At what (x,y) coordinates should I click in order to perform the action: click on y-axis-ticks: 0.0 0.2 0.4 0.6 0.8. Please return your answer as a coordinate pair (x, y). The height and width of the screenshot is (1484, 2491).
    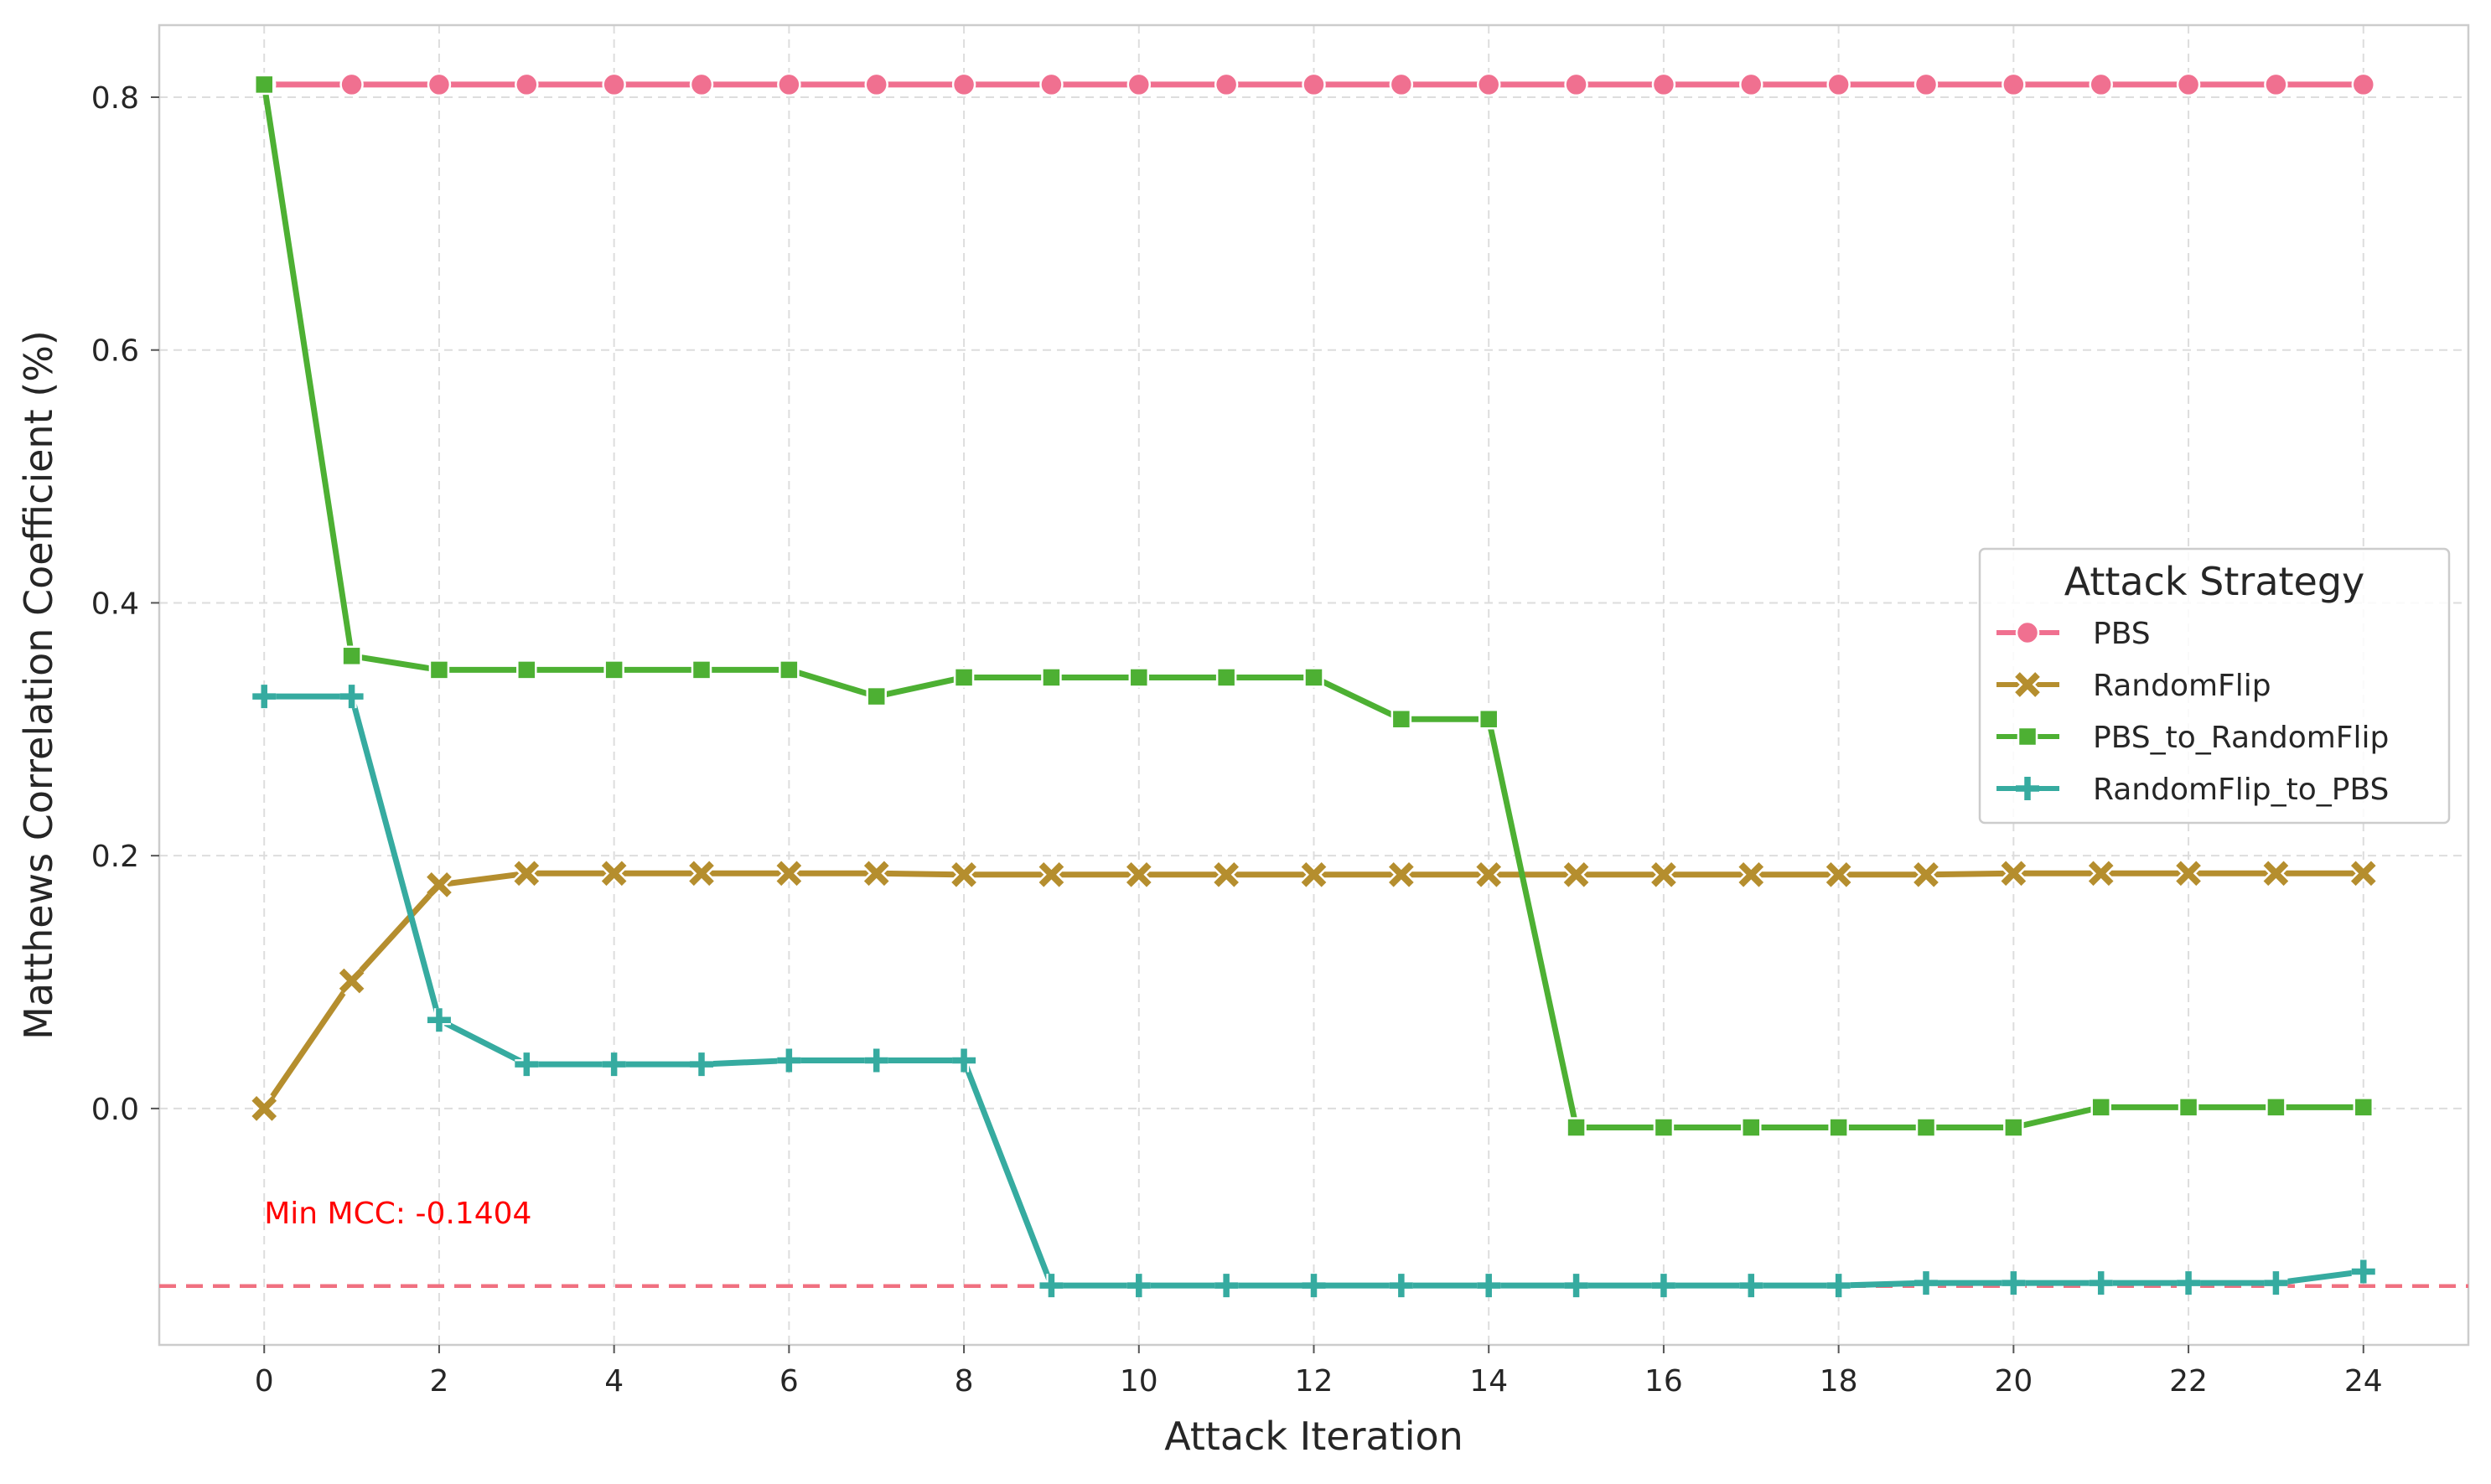
    Looking at the image, I should click on (125, 604).